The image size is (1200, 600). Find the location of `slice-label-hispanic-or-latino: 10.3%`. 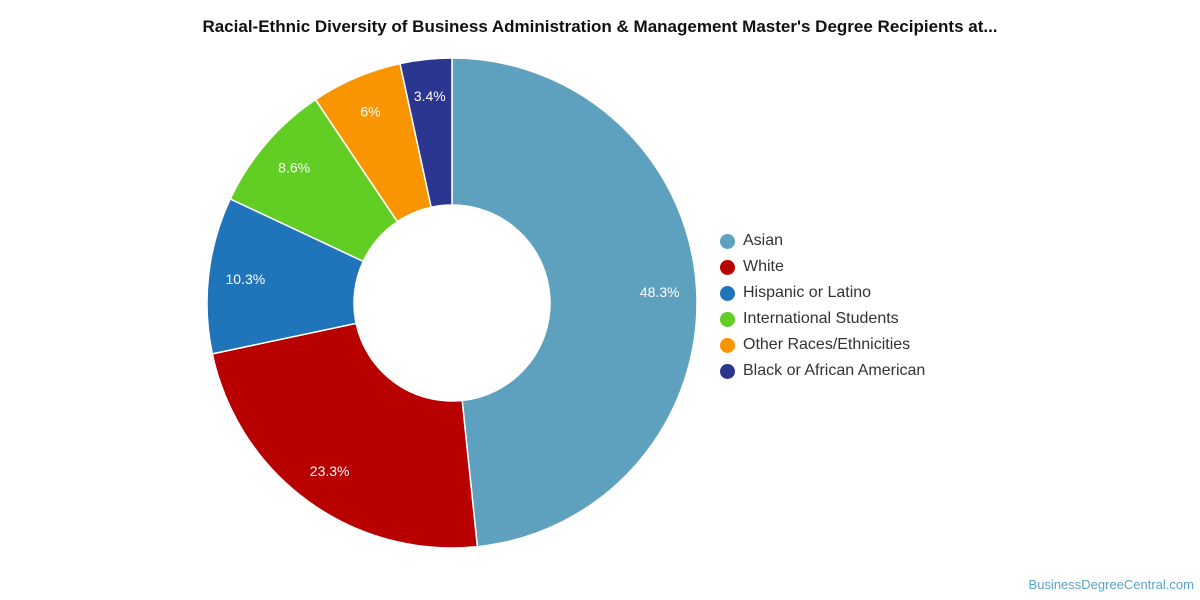

slice-label-hispanic-or-latino: 10.3% is located at coordinates (246, 279).